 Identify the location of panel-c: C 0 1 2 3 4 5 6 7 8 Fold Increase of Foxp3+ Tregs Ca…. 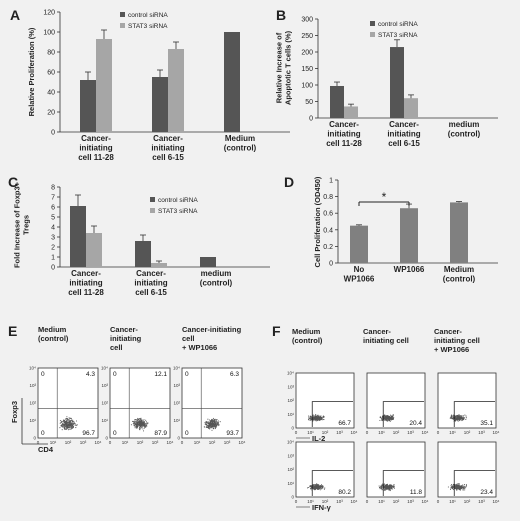
(139, 235).